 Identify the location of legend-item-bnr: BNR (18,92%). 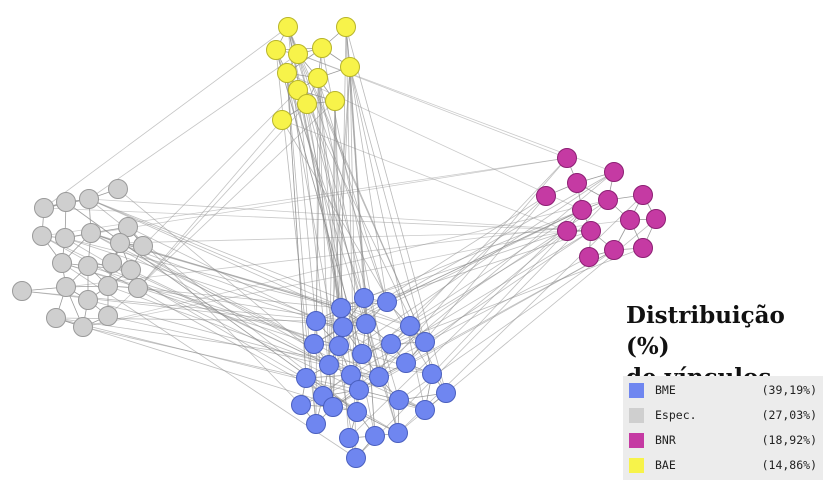
(723, 441).